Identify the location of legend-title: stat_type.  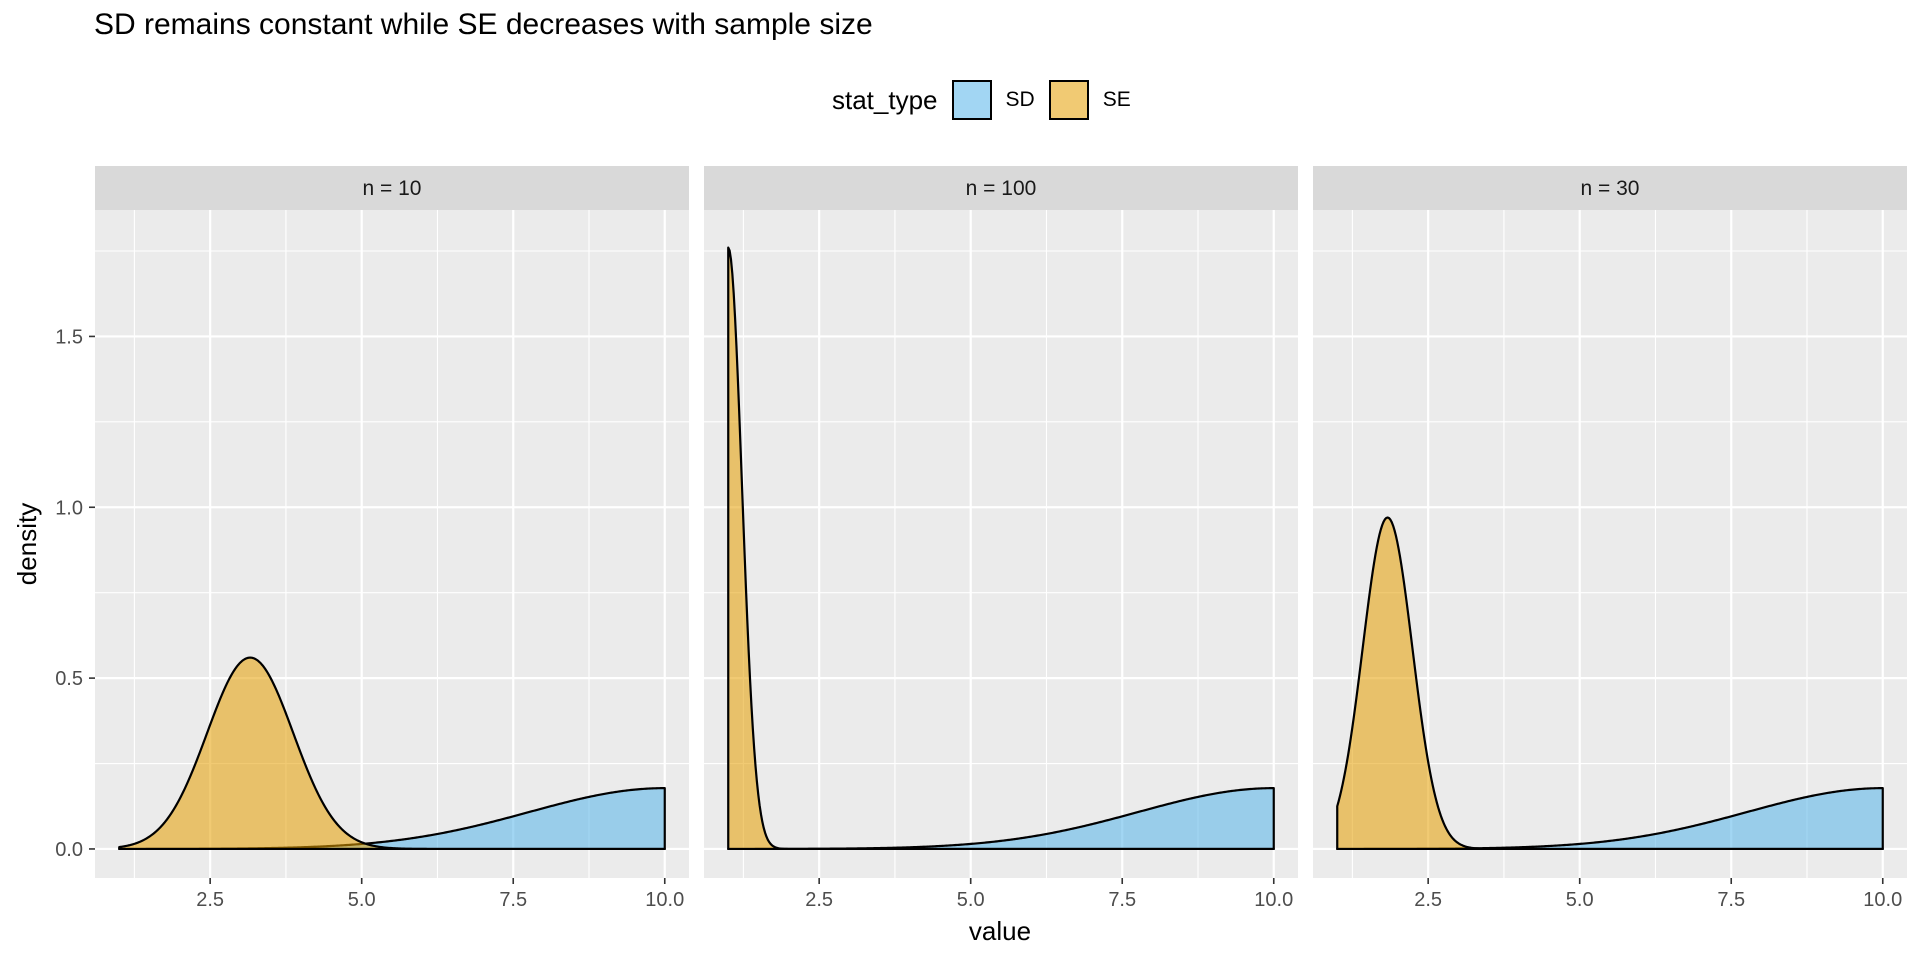
(885, 99).